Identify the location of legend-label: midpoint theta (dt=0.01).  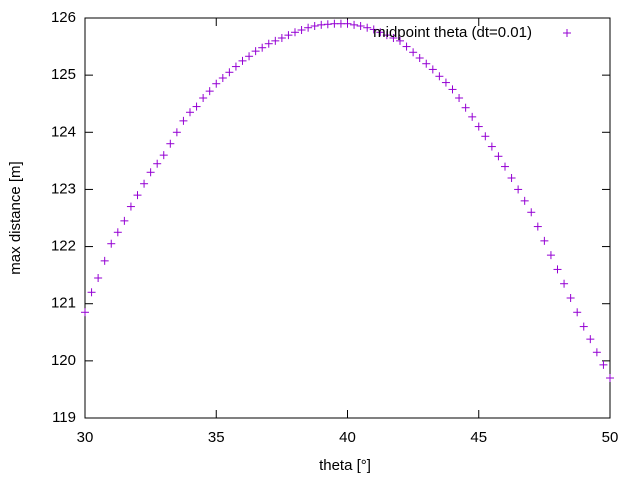
(452, 32).